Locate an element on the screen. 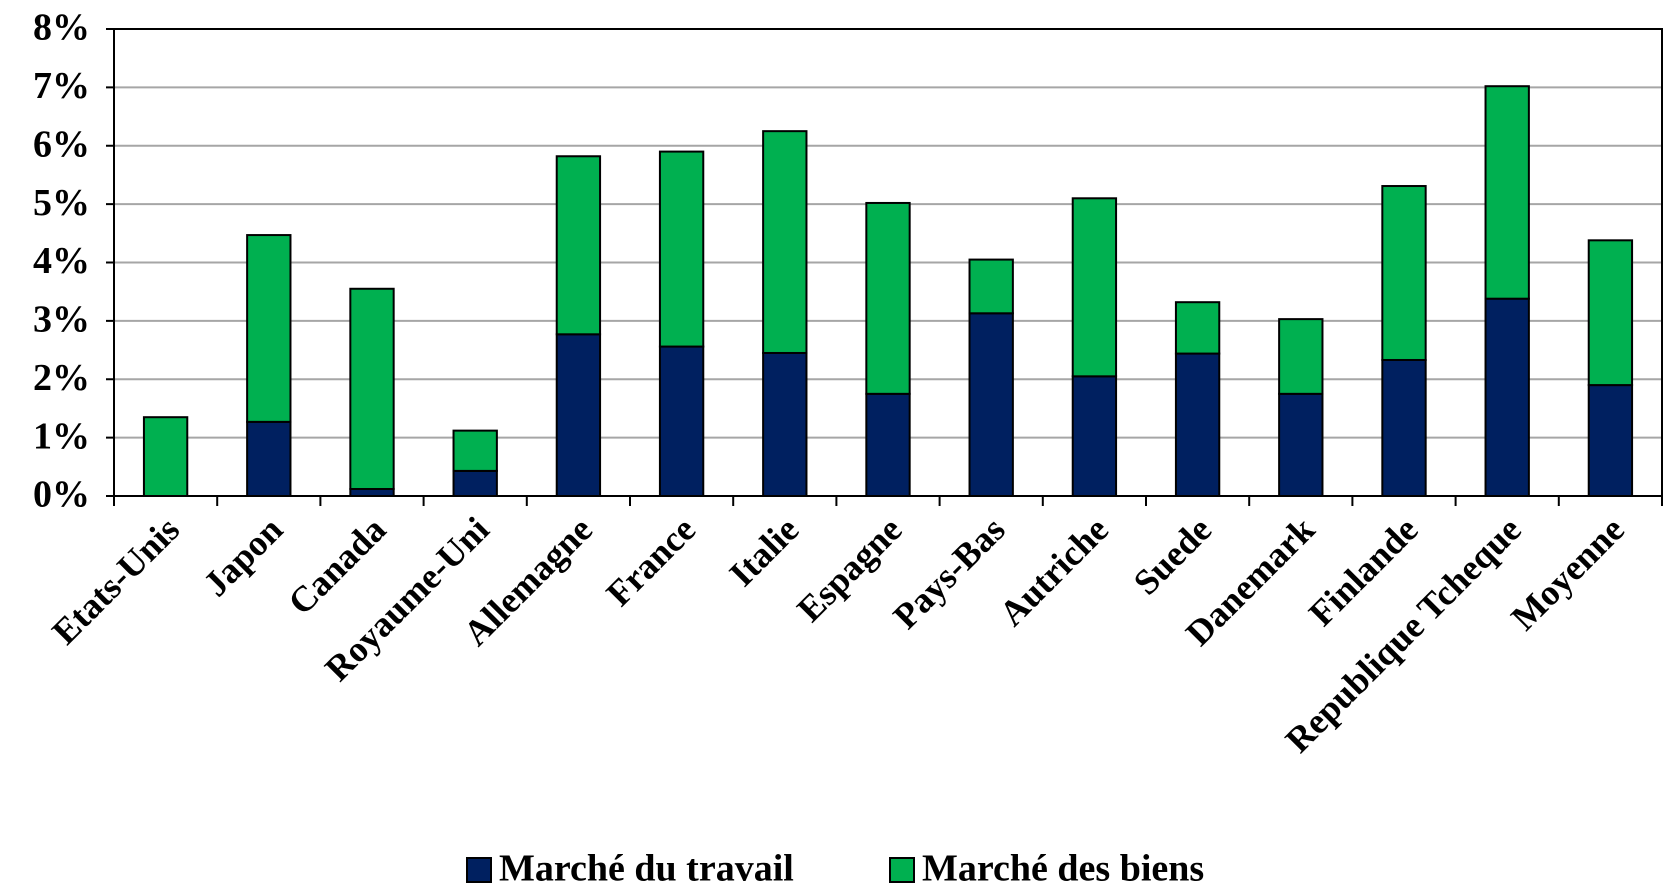 Image resolution: width=1665 pixels, height=890 pixels. x-tick-label: Moyenne is located at coordinates (1567, 573).